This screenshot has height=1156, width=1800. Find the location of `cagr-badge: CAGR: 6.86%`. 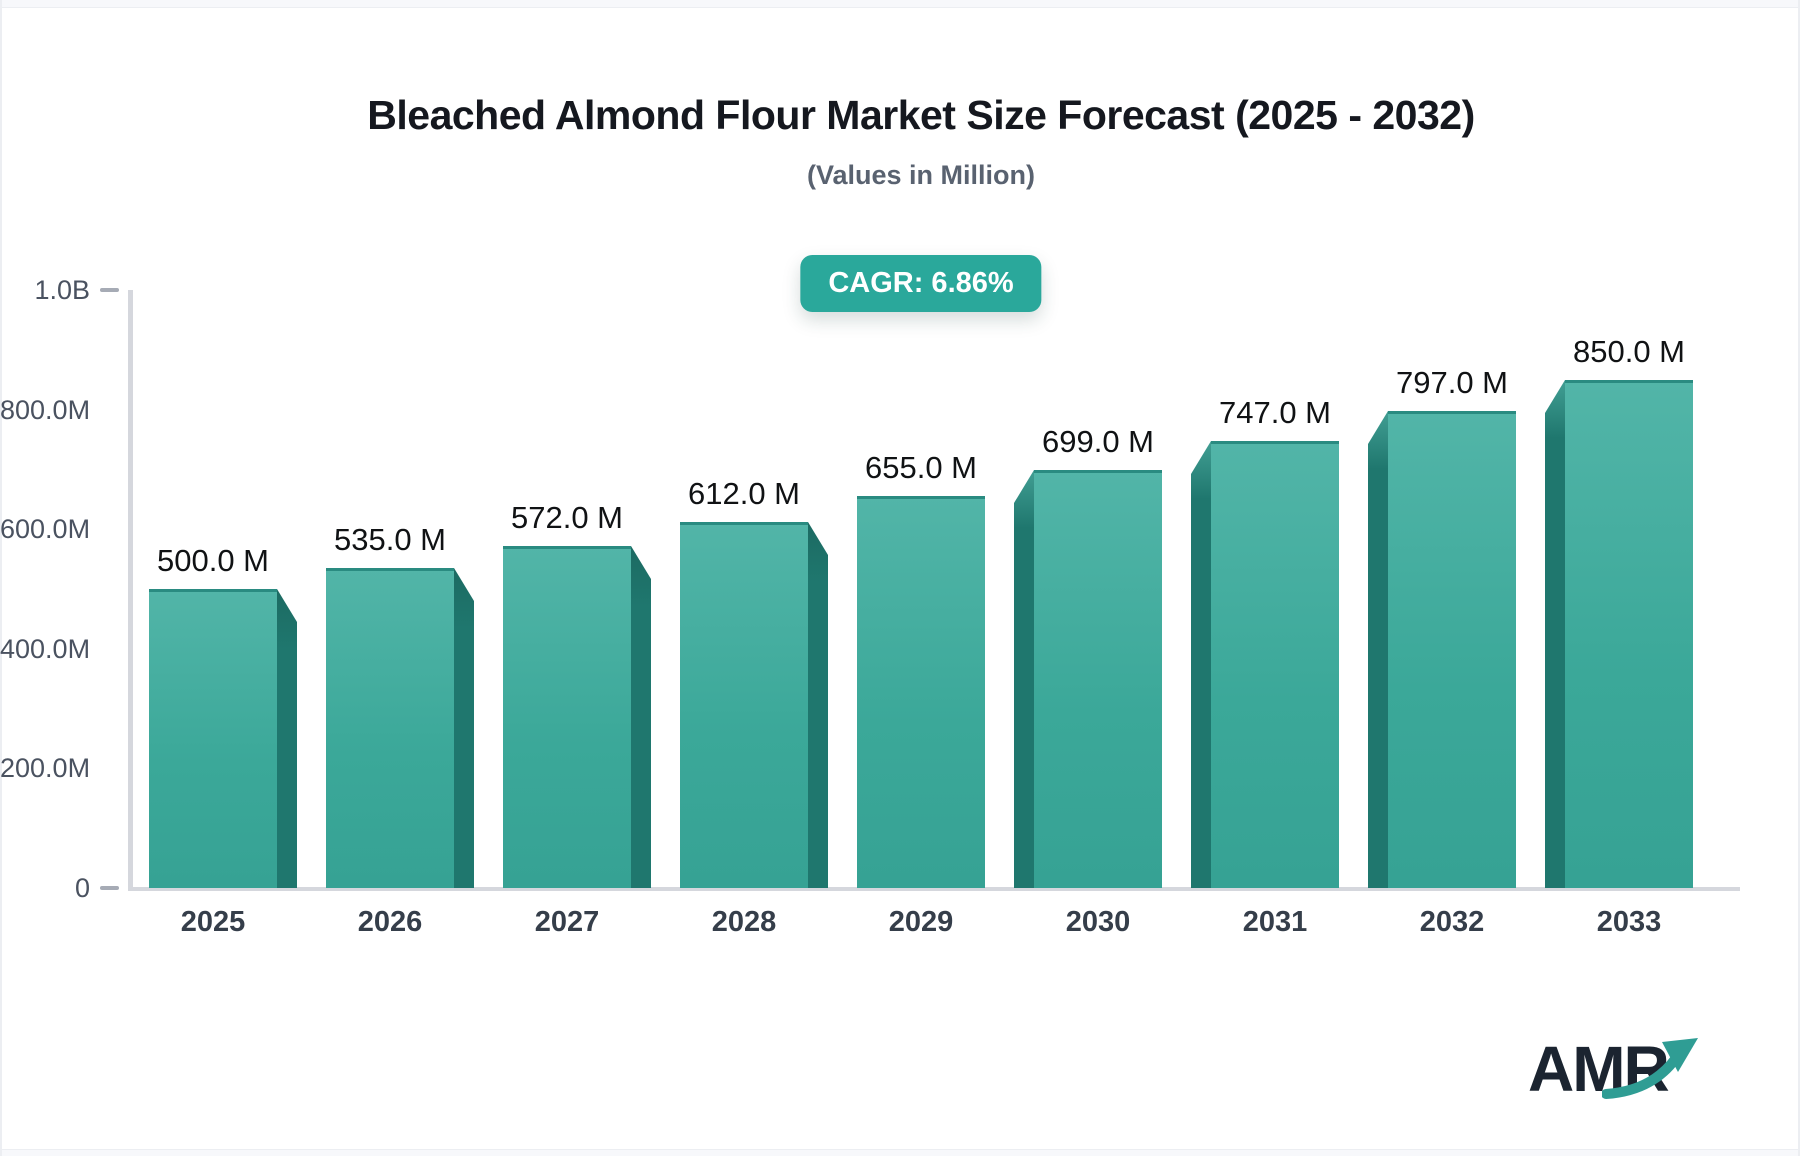

cagr-badge: CAGR: 6.86% is located at coordinates (921, 283).